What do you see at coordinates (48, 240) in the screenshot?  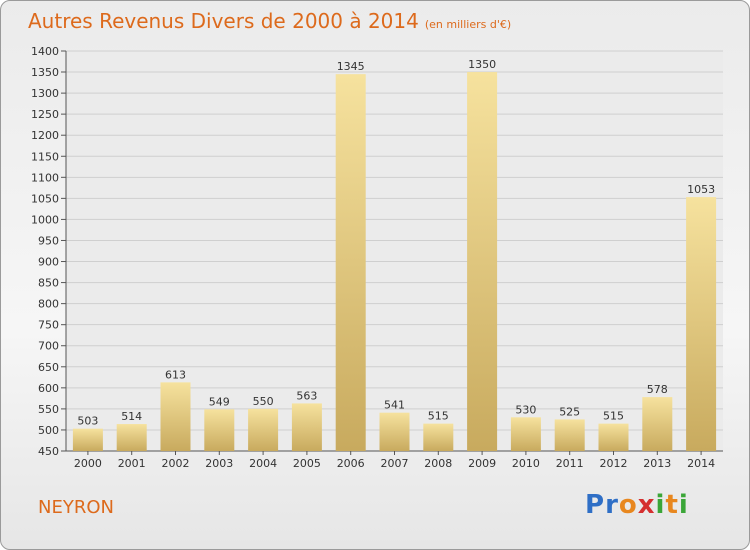 I see `y-tick-label: 950` at bounding box center [48, 240].